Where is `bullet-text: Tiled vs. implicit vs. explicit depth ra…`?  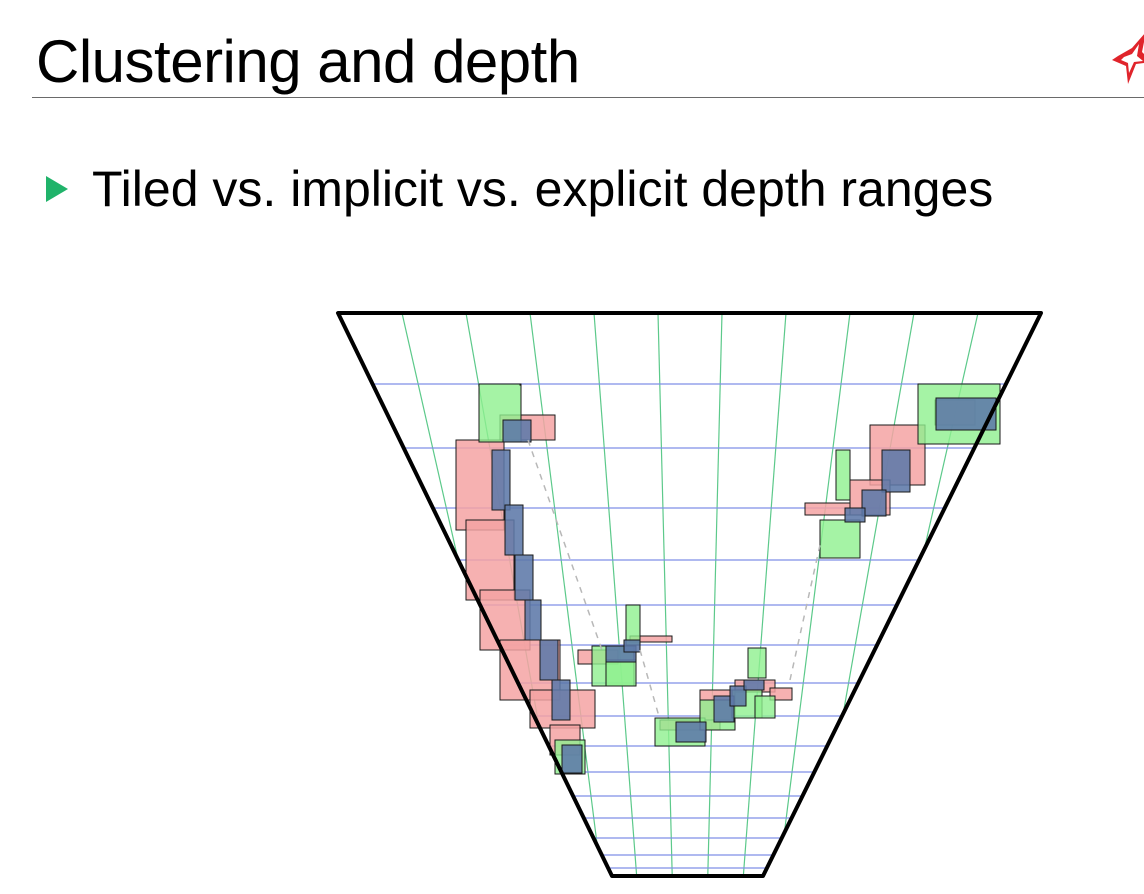 bullet-text: Tiled vs. implicit vs. explicit depth ra… is located at coordinates (543, 189).